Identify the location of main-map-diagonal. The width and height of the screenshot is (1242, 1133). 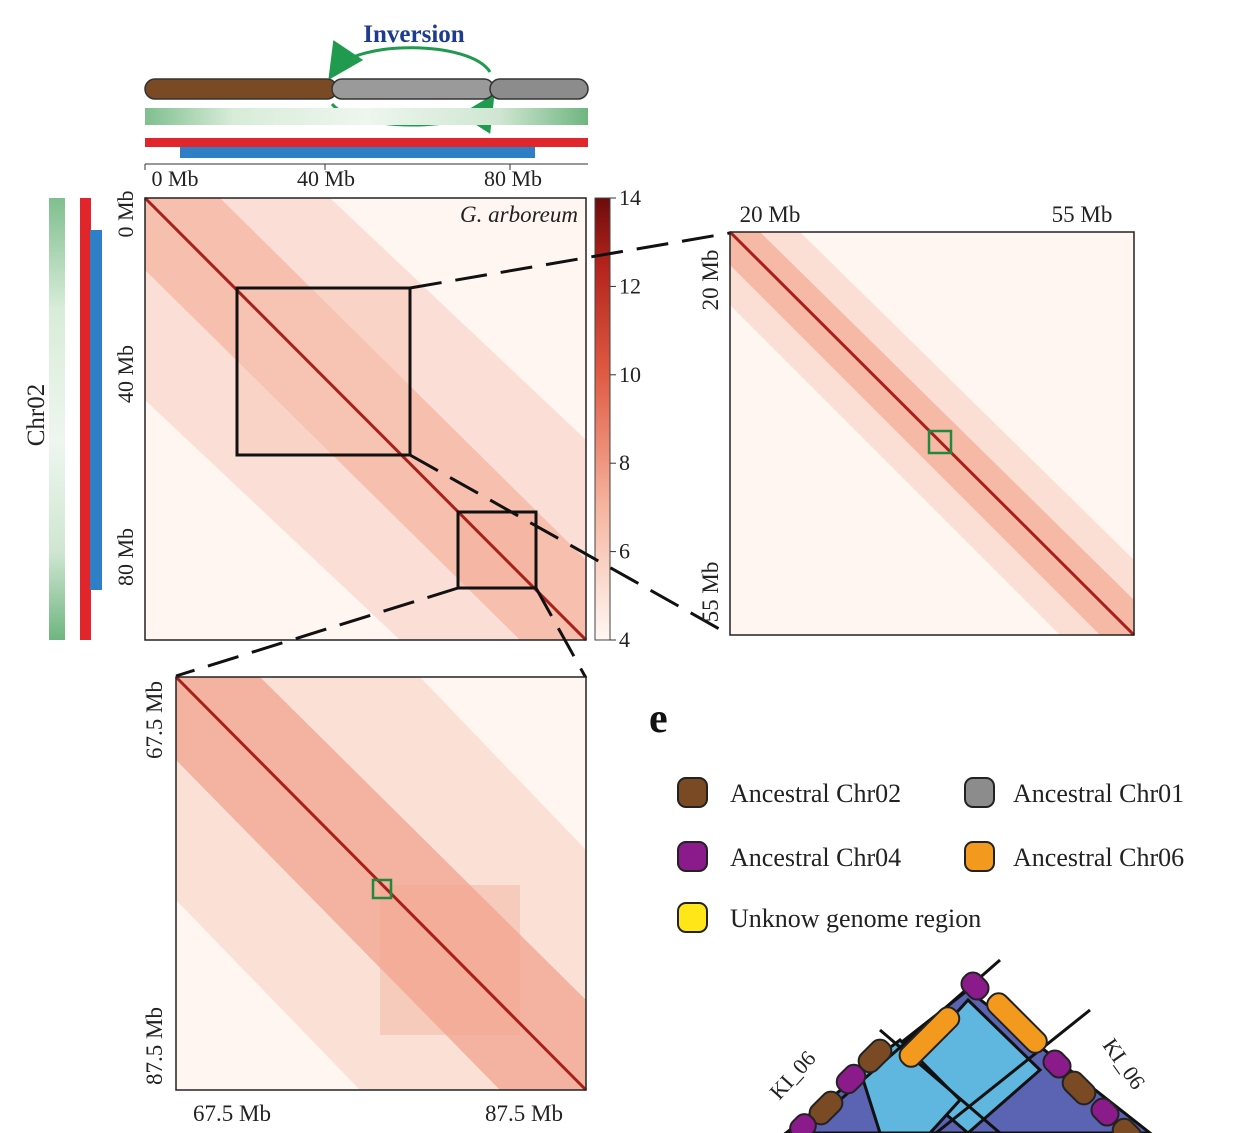
(365, 419).